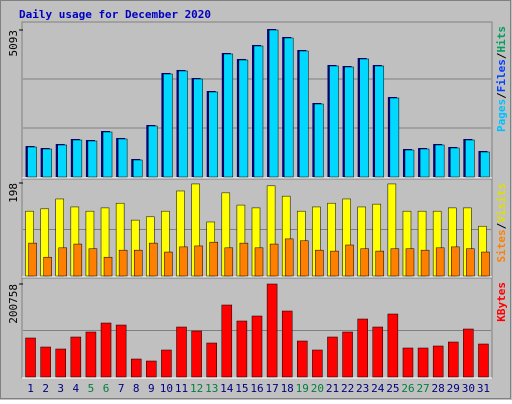 The height and width of the screenshot is (404, 512). I want to click on legend-entry: Visits, so click(501, 203).